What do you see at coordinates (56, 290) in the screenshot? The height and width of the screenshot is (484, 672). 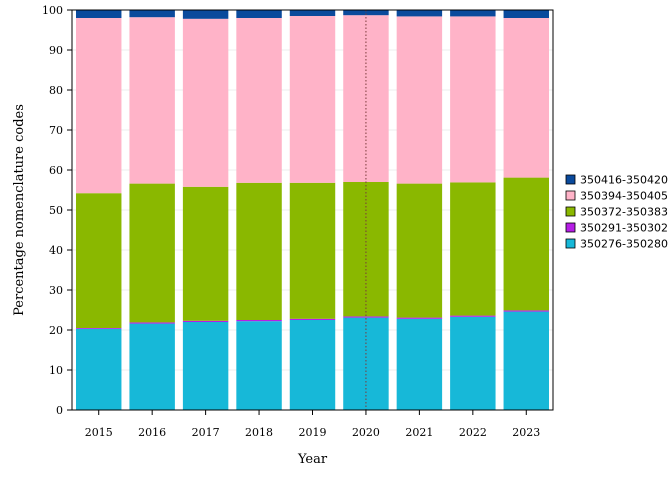 I see `y-tick-label: 30` at bounding box center [56, 290].